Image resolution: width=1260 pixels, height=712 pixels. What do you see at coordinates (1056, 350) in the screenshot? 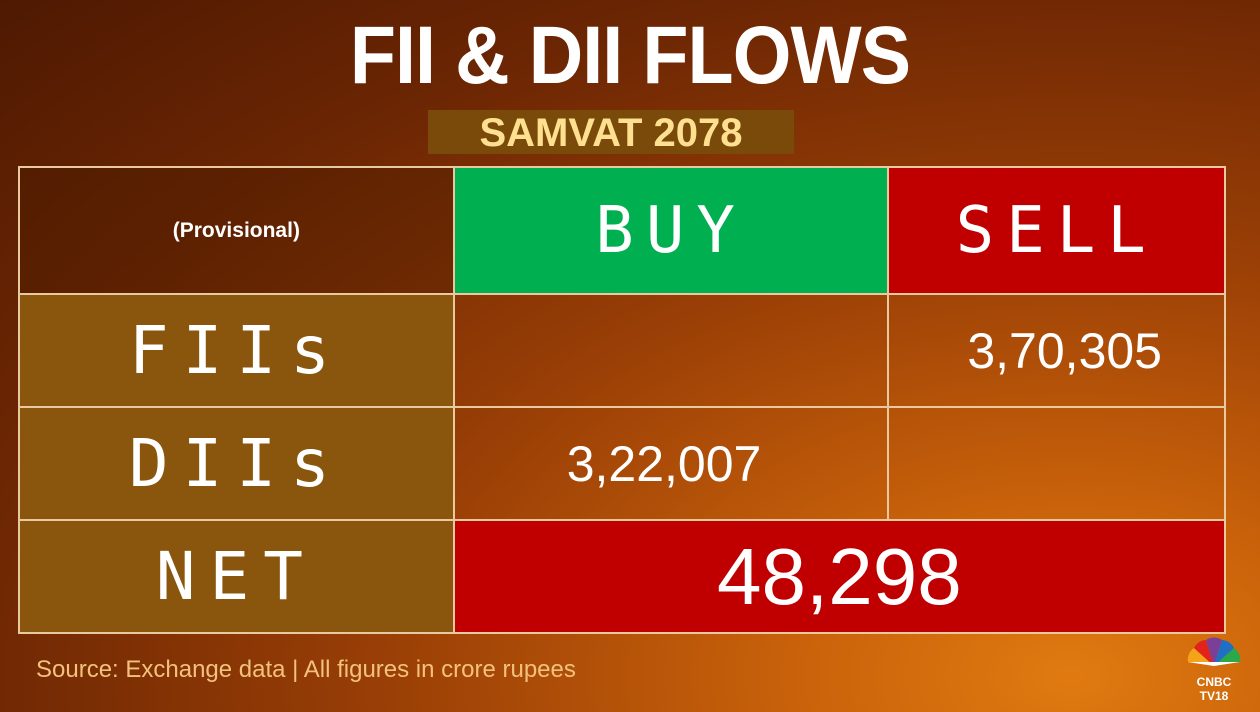
I see `fiis-sell-value: 3,70,305` at bounding box center [1056, 350].